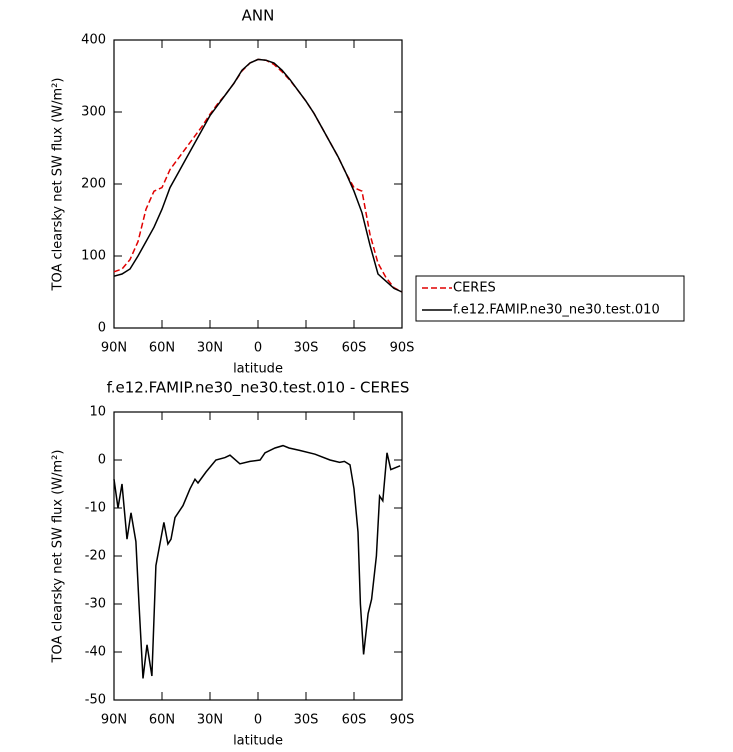 Image resolution: width=733 pixels, height=752 pixels. I want to click on legend-label: CERES, so click(474, 288).